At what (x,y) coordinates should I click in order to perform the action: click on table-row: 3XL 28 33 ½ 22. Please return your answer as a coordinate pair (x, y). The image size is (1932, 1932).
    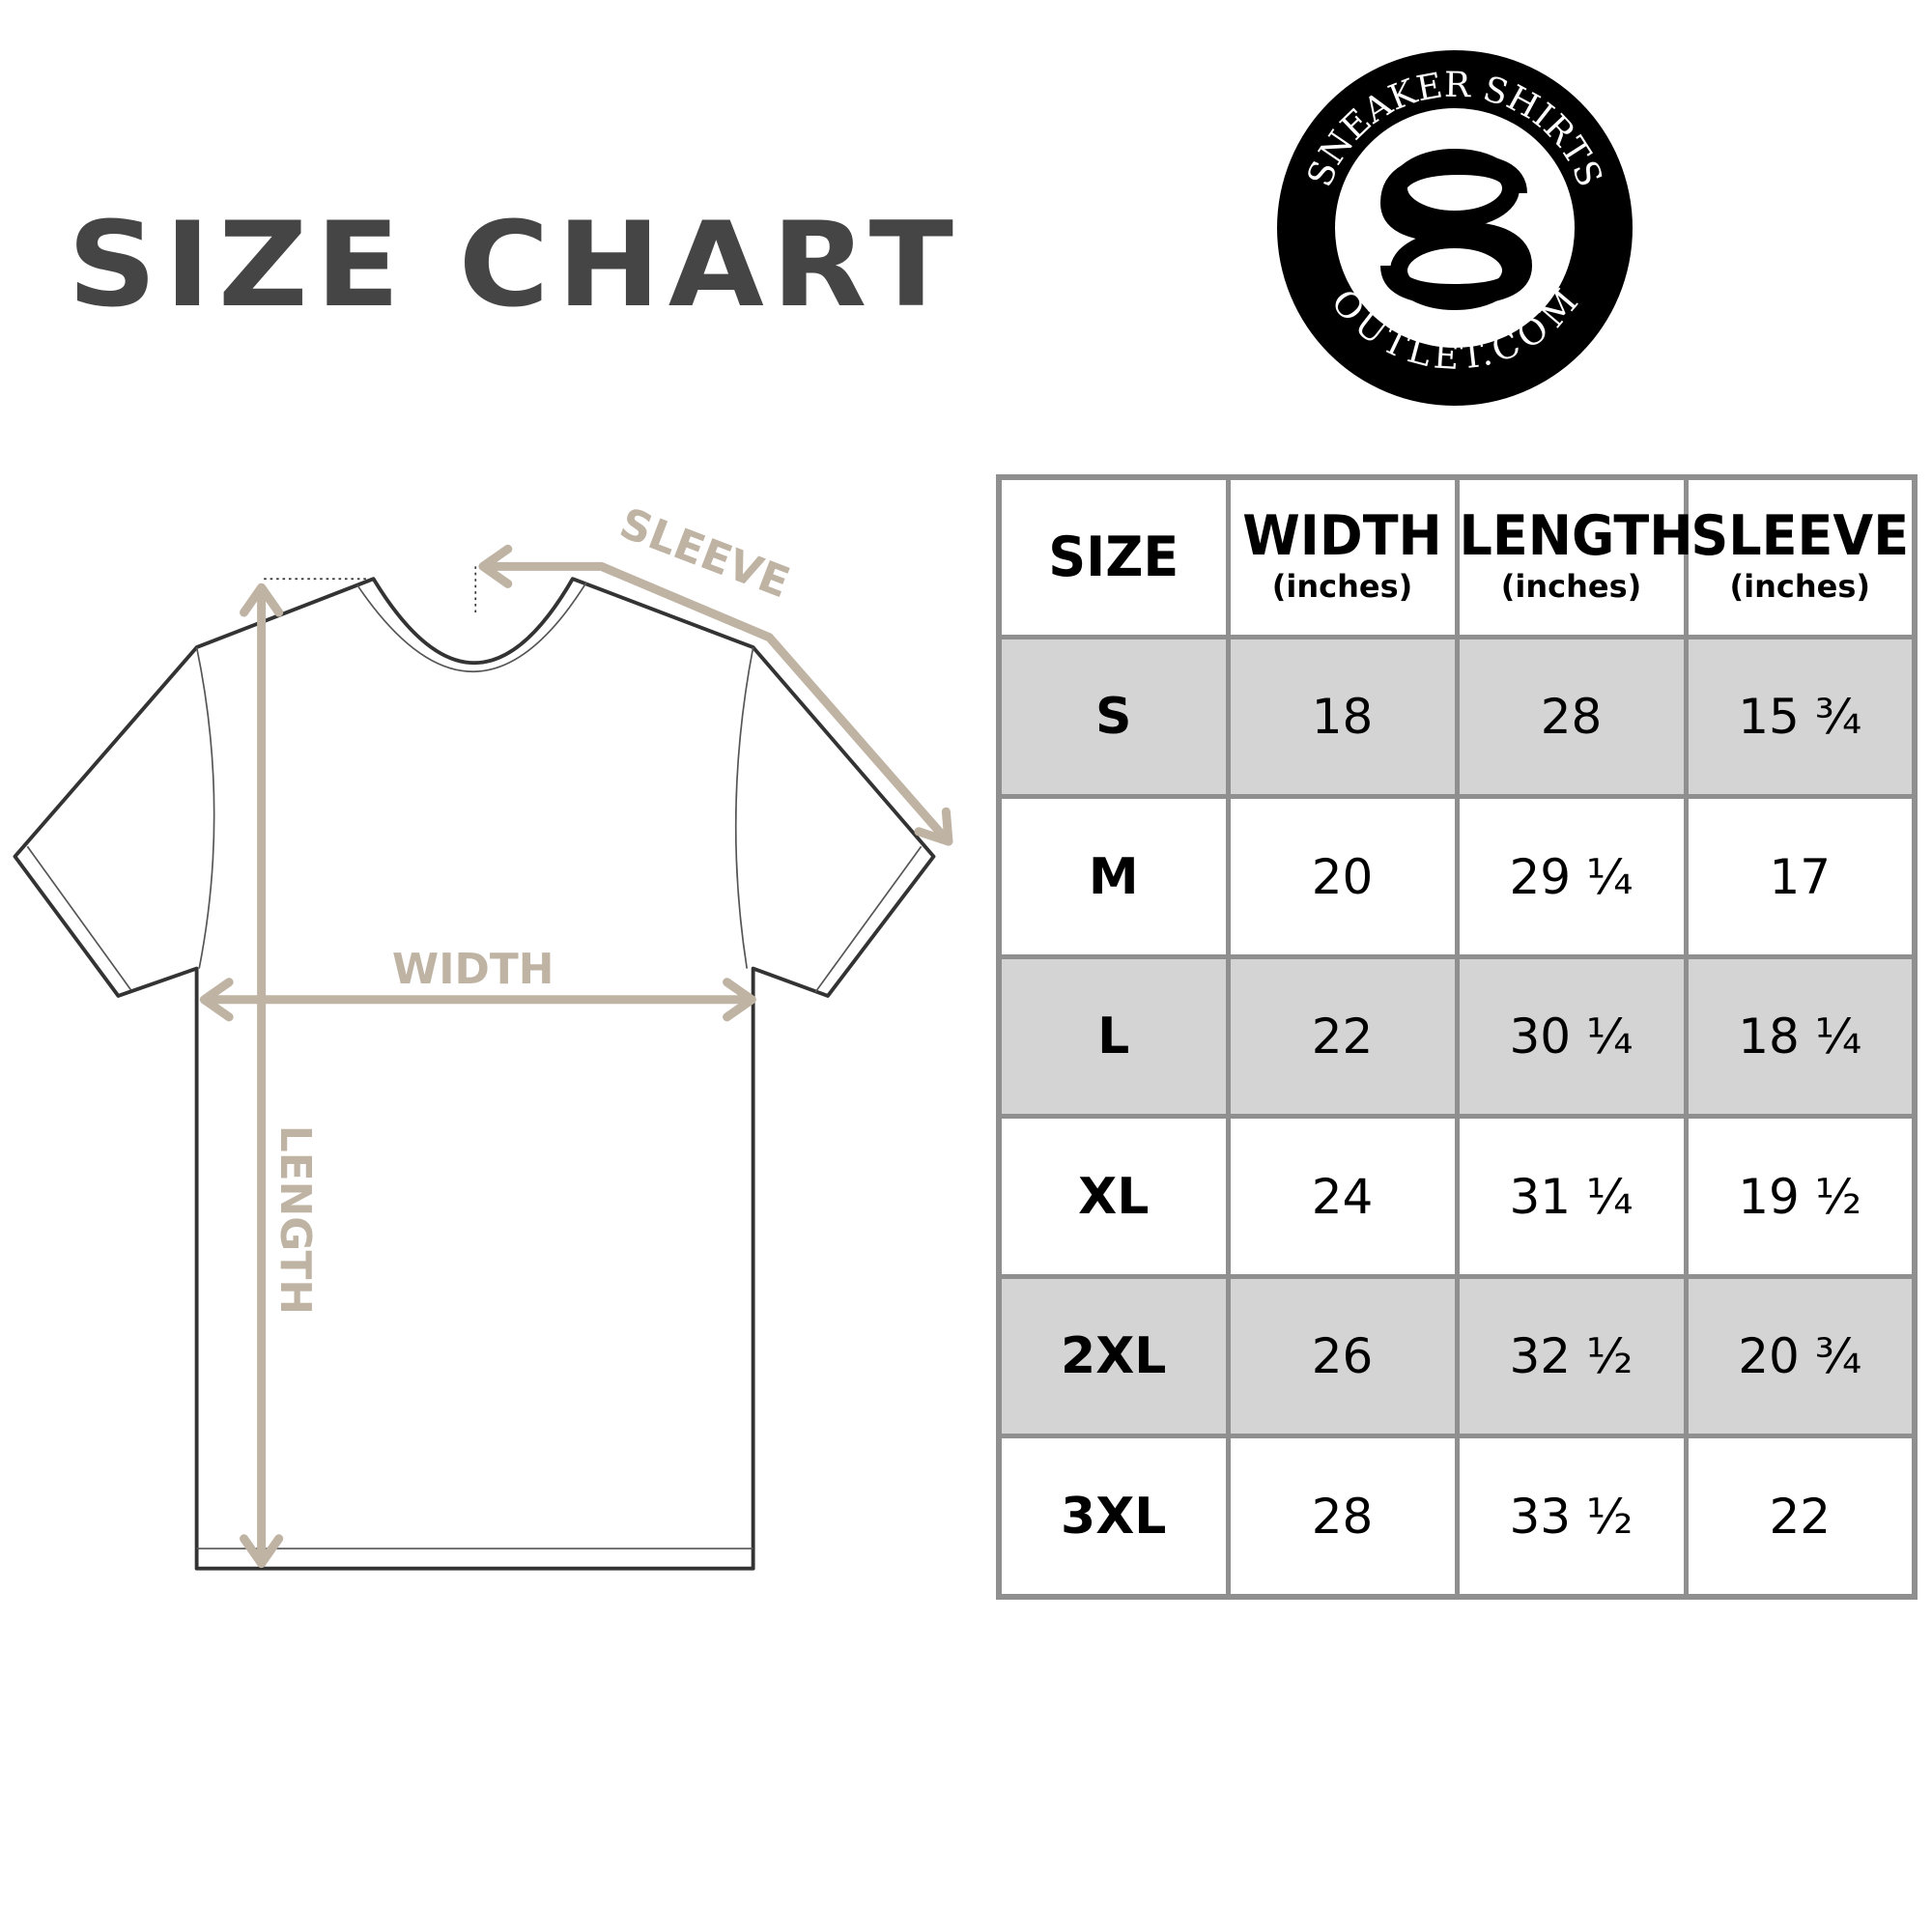
    Looking at the image, I should click on (1457, 1517).